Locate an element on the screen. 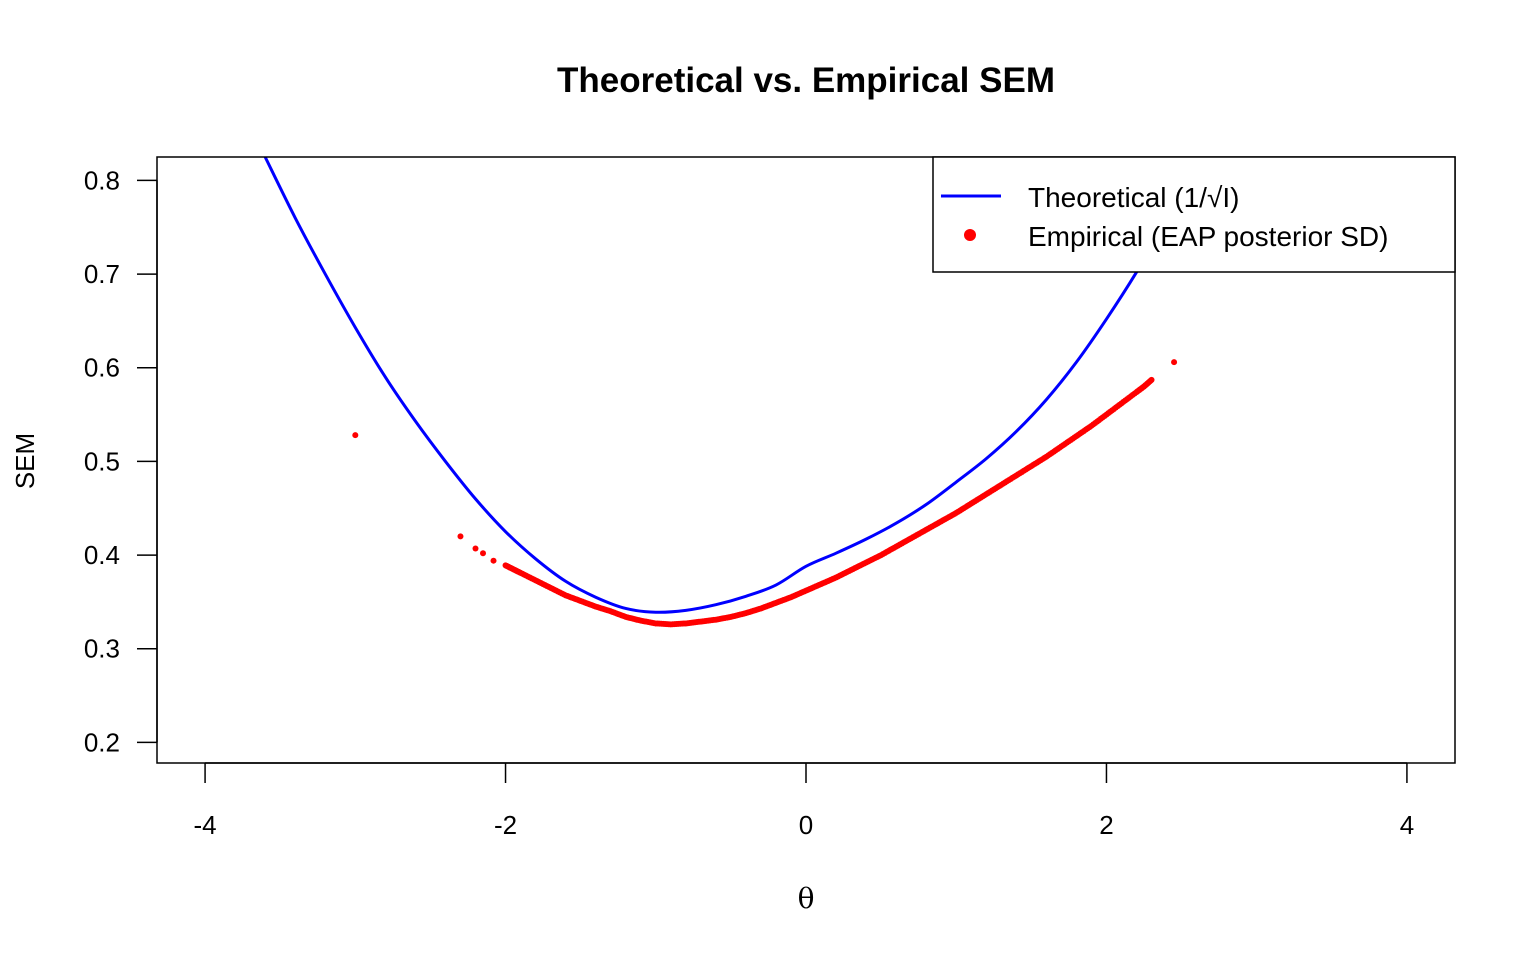 The height and width of the screenshot is (960, 1536). legend-box is located at coordinates (1194, 214).